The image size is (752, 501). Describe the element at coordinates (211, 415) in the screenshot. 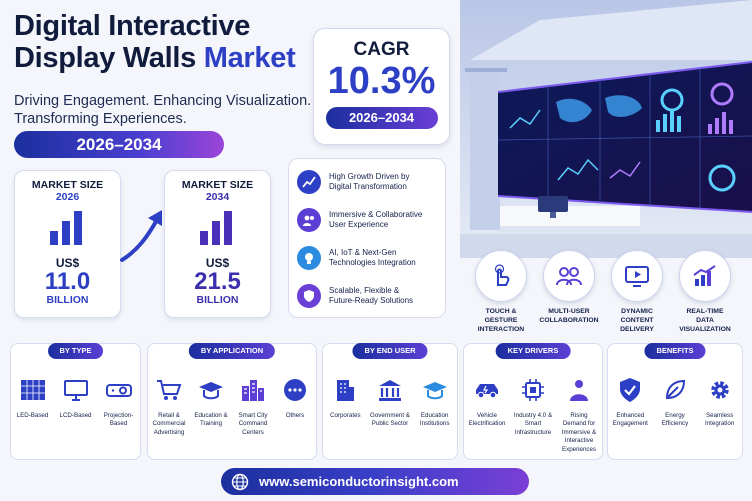

I see `item-line: Education &` at that location.